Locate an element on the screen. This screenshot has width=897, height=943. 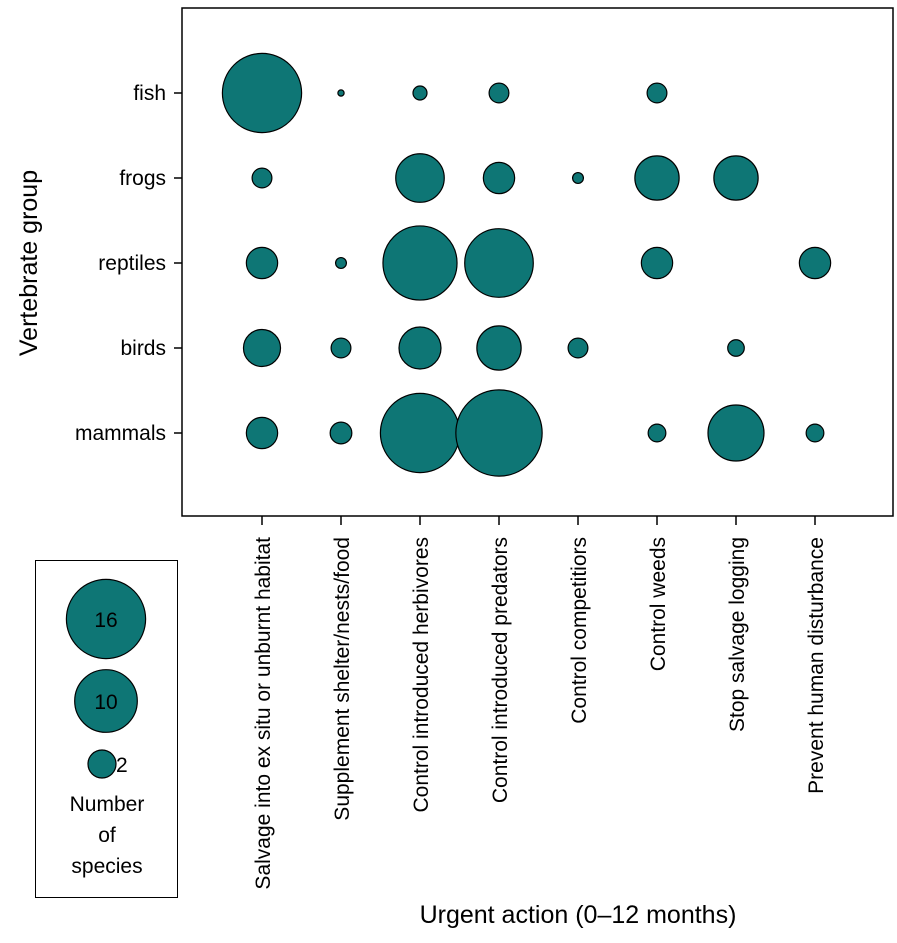
legend-title-line: of is located at coordinates (107, 835).